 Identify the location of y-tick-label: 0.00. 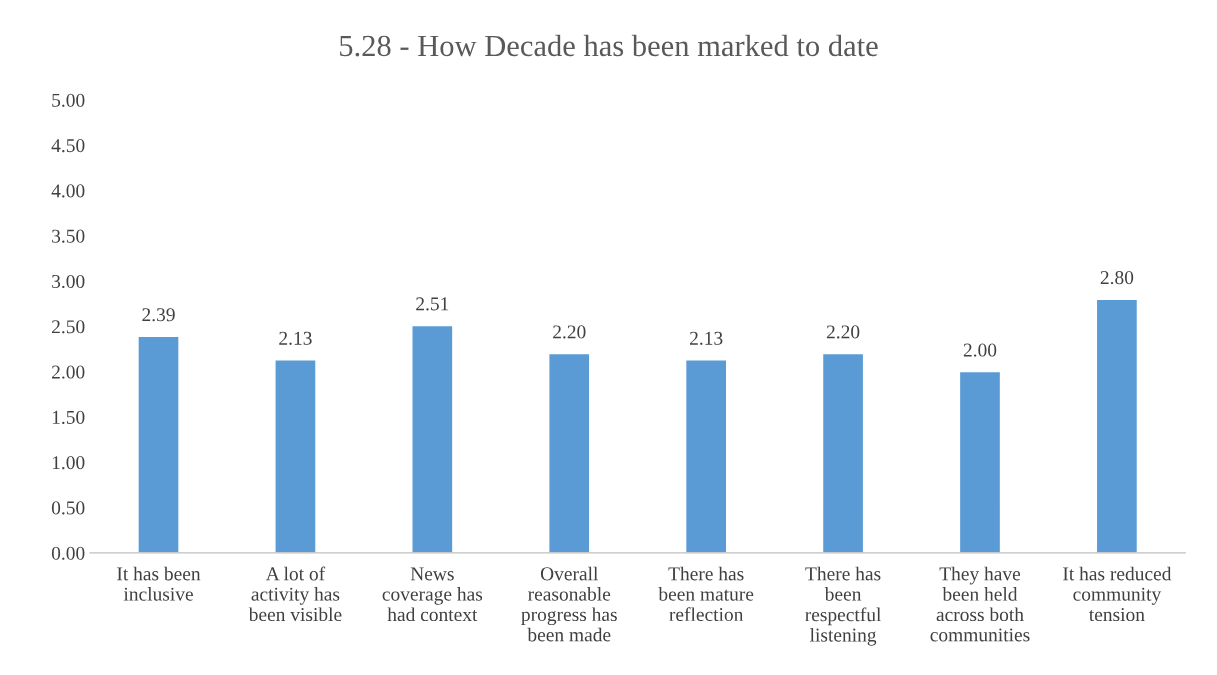
(68, 553).